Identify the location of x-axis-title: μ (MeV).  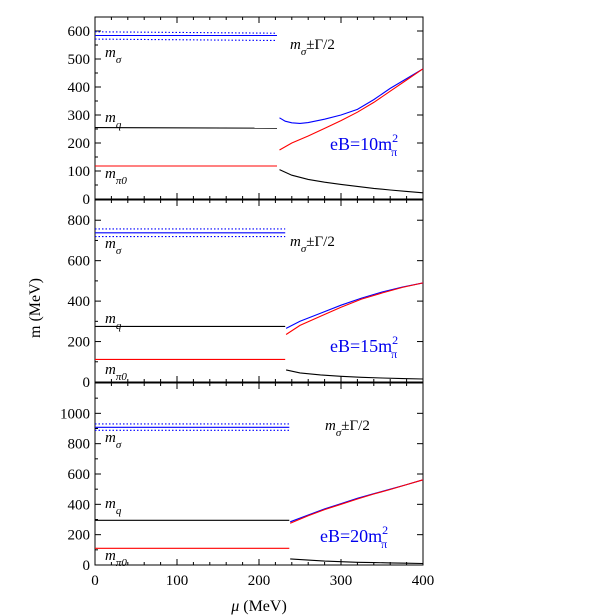
(258, 606).